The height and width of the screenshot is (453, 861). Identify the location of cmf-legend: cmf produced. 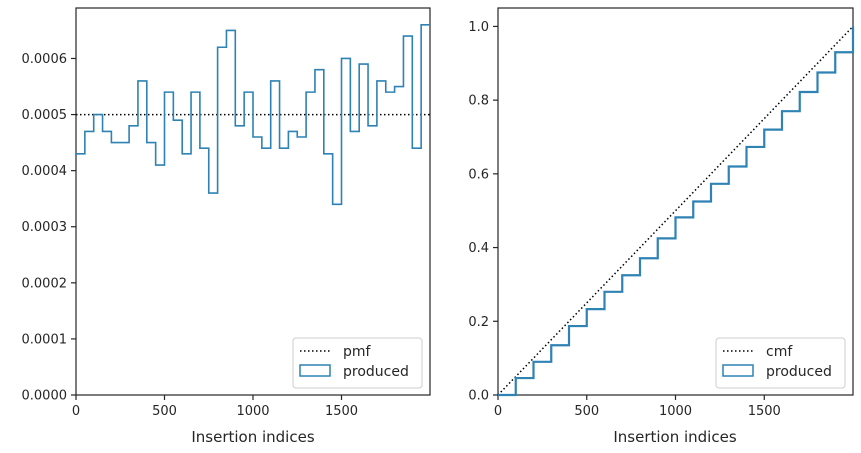
(780, 363).